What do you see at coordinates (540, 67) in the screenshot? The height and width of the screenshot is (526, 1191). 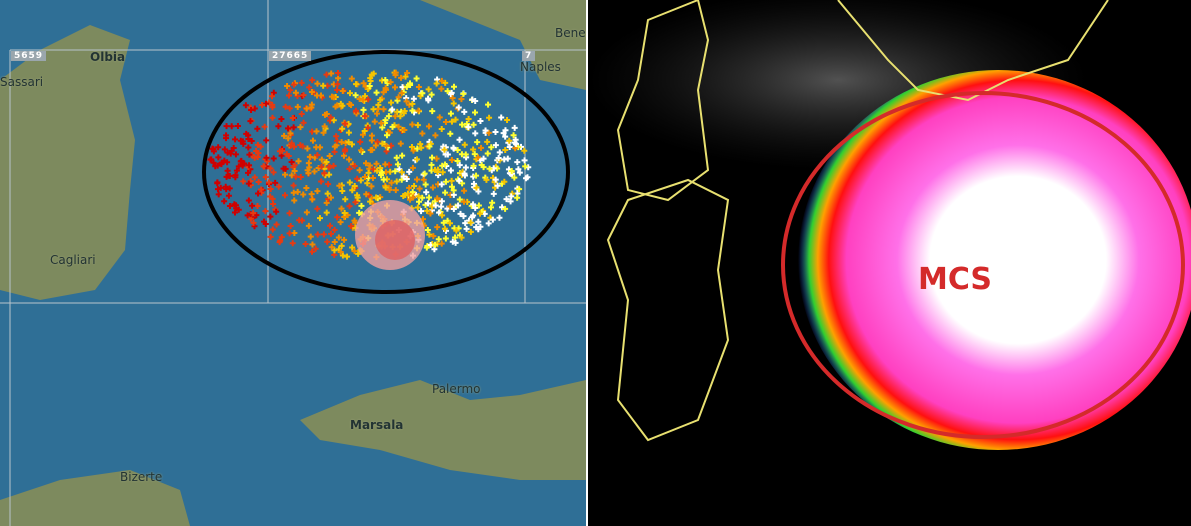 I see `city-label: Naples` at bounding box center [540, 67].